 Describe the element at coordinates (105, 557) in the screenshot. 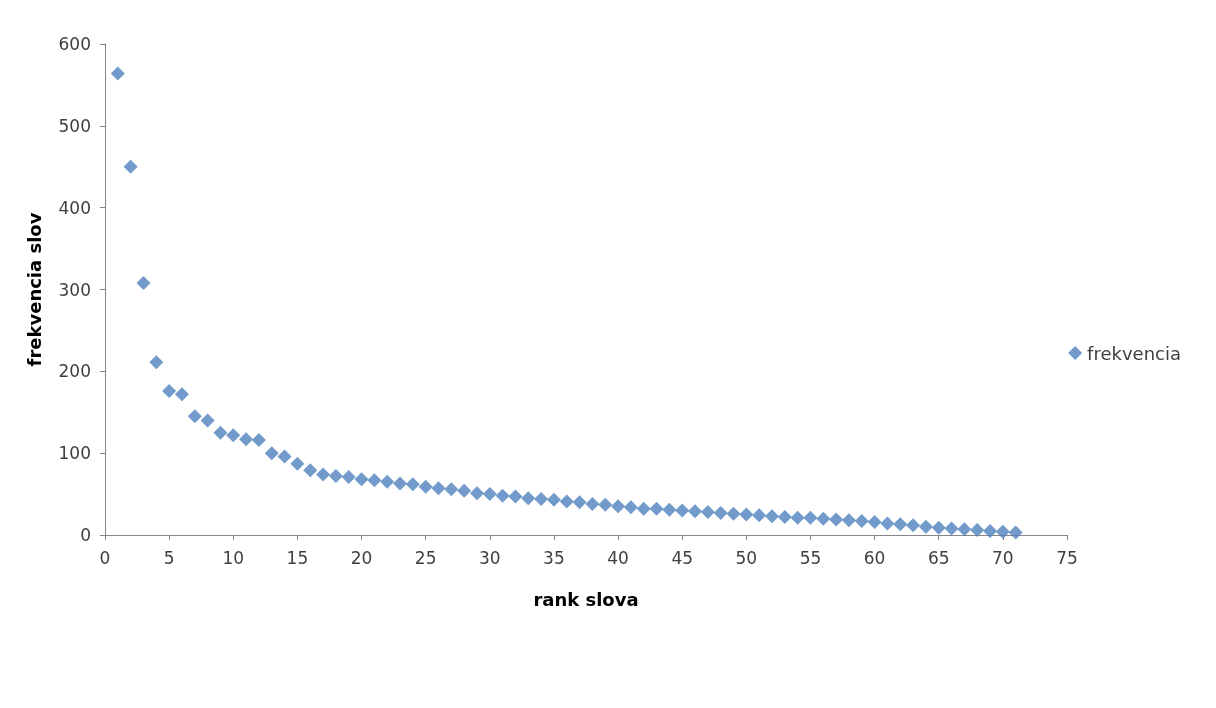

I see `x-tick-label: 0` at that location.